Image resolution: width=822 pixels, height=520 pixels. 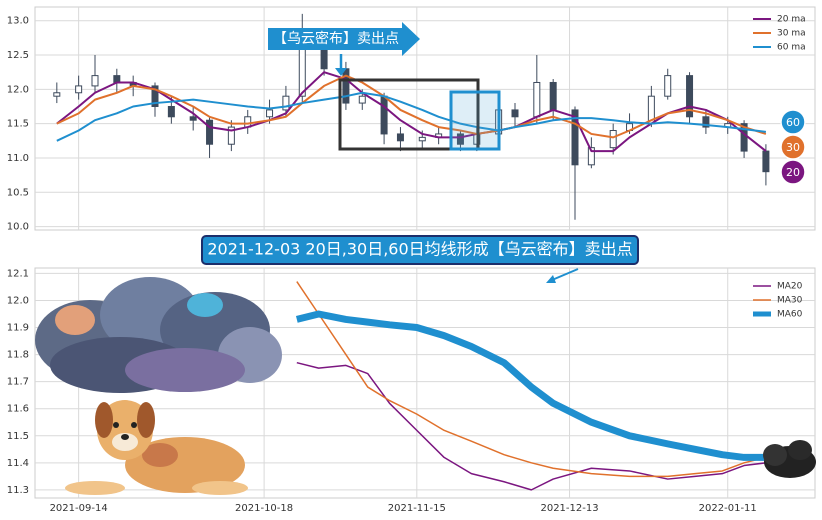 I want to click on badge-label: 20, so click(x=793, y=172).